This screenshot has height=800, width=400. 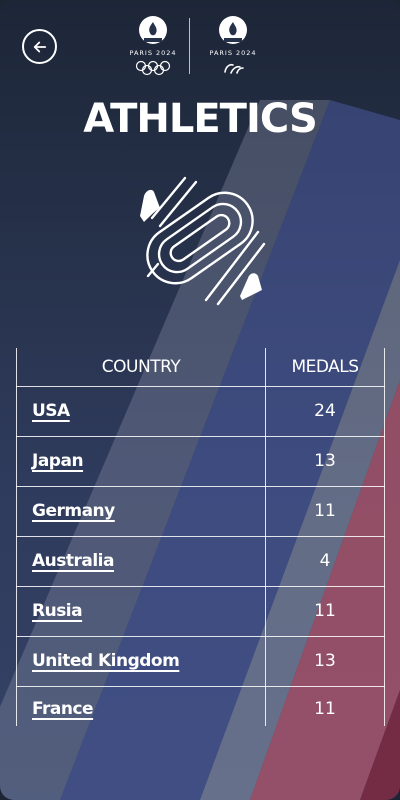 What do you see at coordinates (141, 461) in the screenshot?
I see `country-cell: Japan` at bounding box center [141, 461].